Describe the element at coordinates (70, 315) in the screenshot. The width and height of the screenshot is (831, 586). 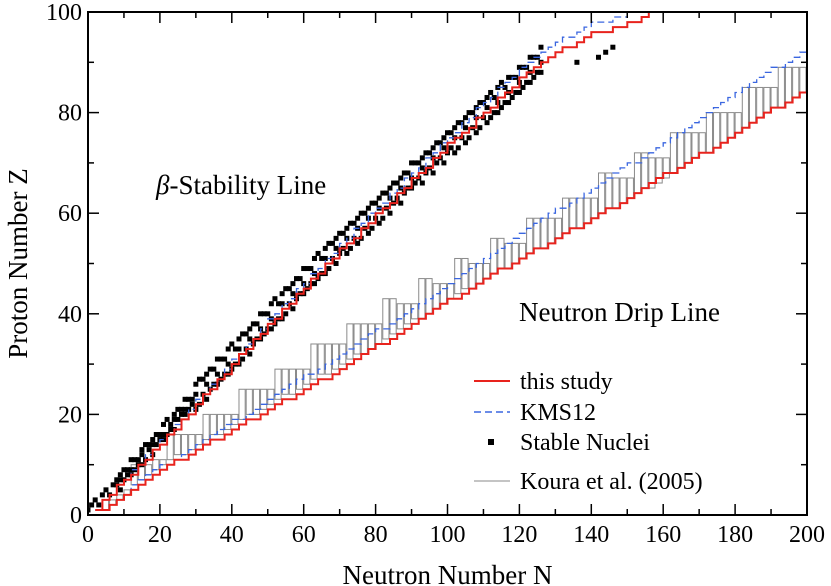
I see `y-tick-label: 40` at that location.